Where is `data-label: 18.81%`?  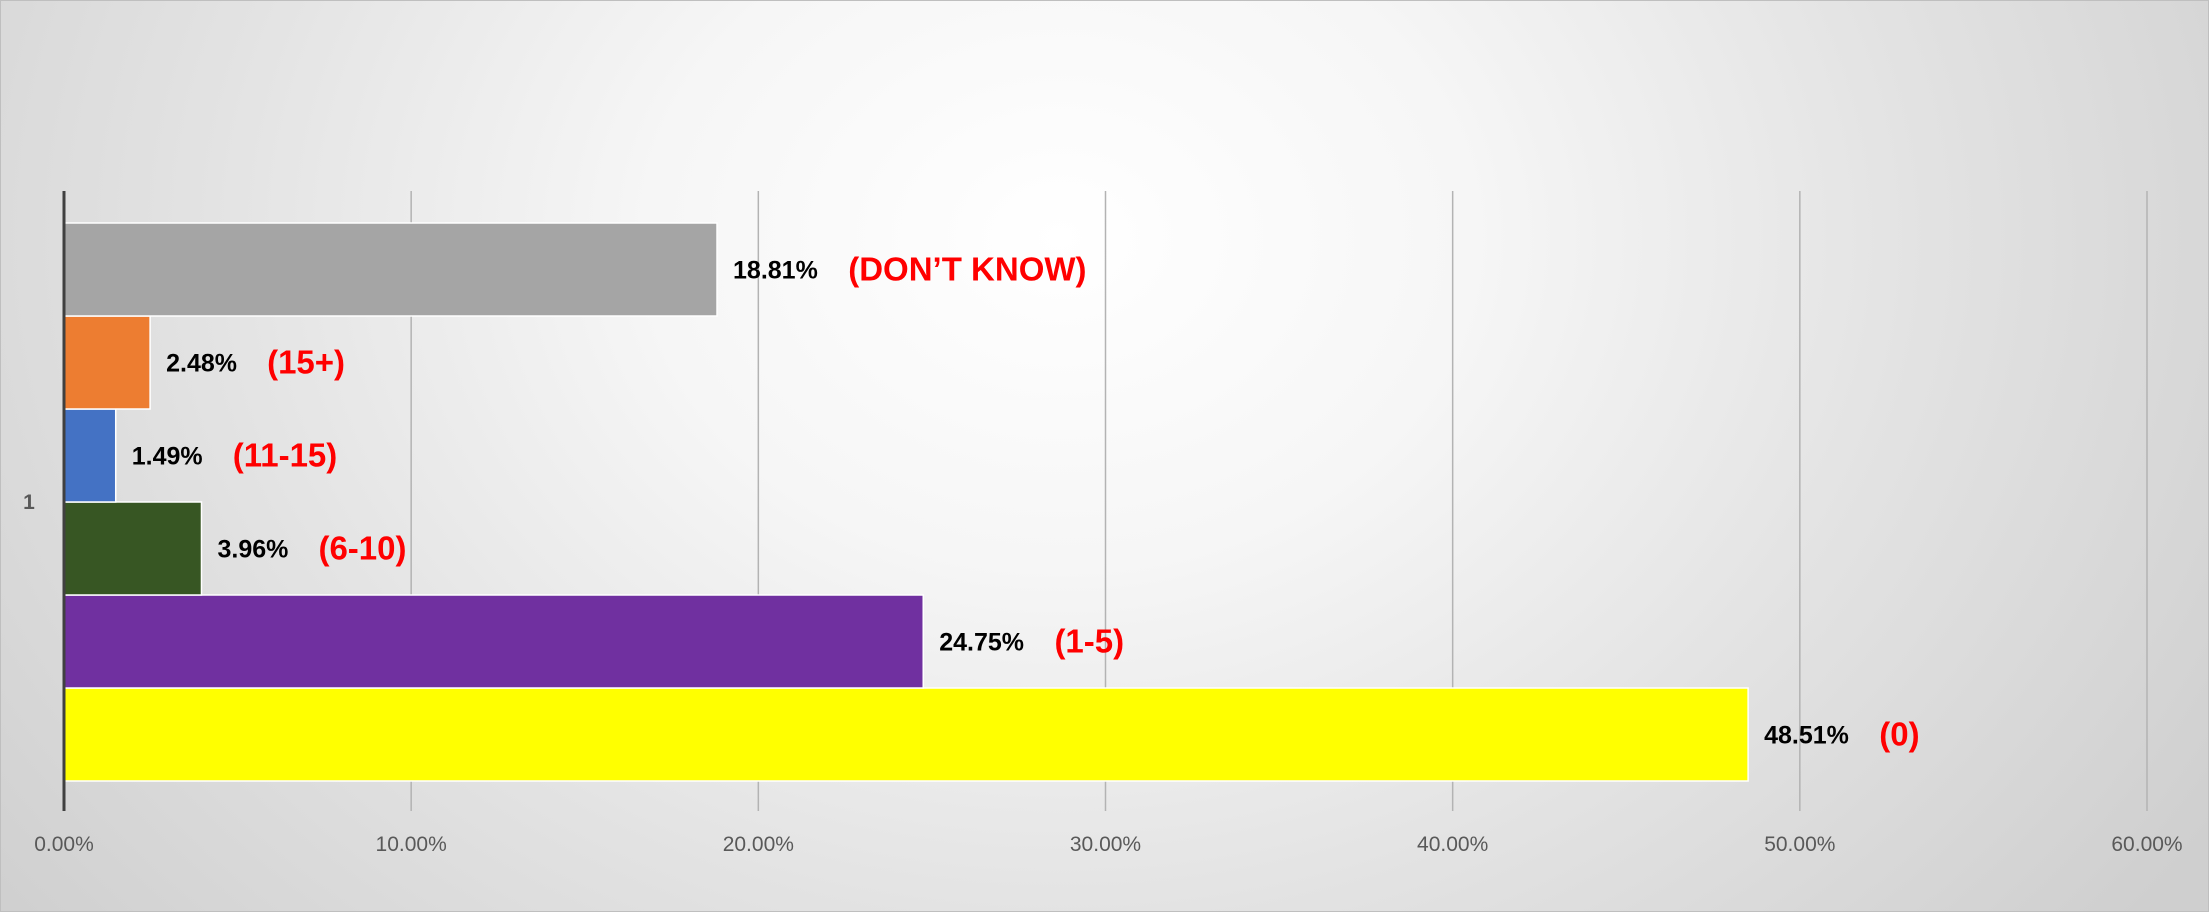 data-label: 18.81% is located at coordinates (775, 271).